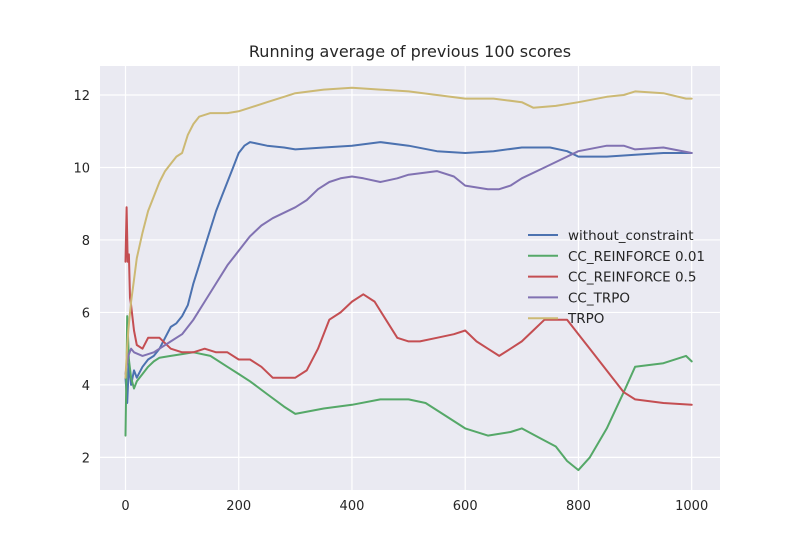 The width and height of the screenshot is (800, 550). What do you see at coordinates (86, 386) in the screenshot?
I see `y-tick-label: 4` at bounding box center [86, 386].